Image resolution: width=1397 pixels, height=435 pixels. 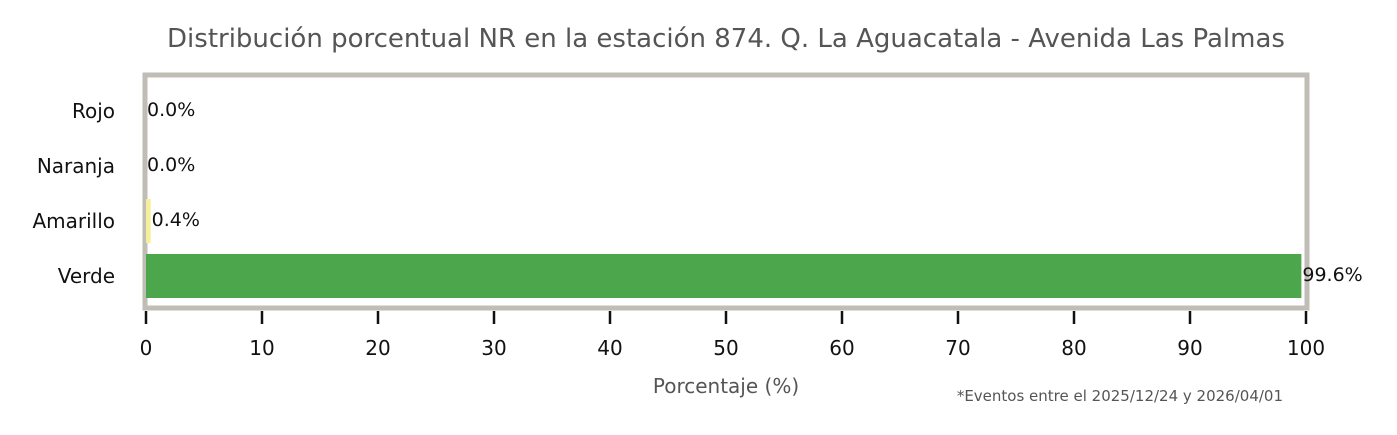 What do you see at coordinates (261, 348) in the screenshot?
I see `x-tick-label-10: 10` at bounding box center [261, 348].